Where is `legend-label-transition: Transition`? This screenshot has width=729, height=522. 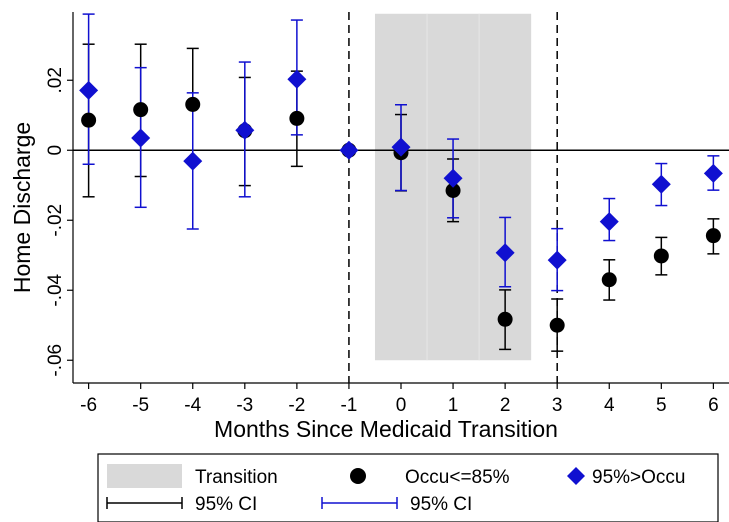
legend-label-transition: Transition is located at coordinates (236, 477).